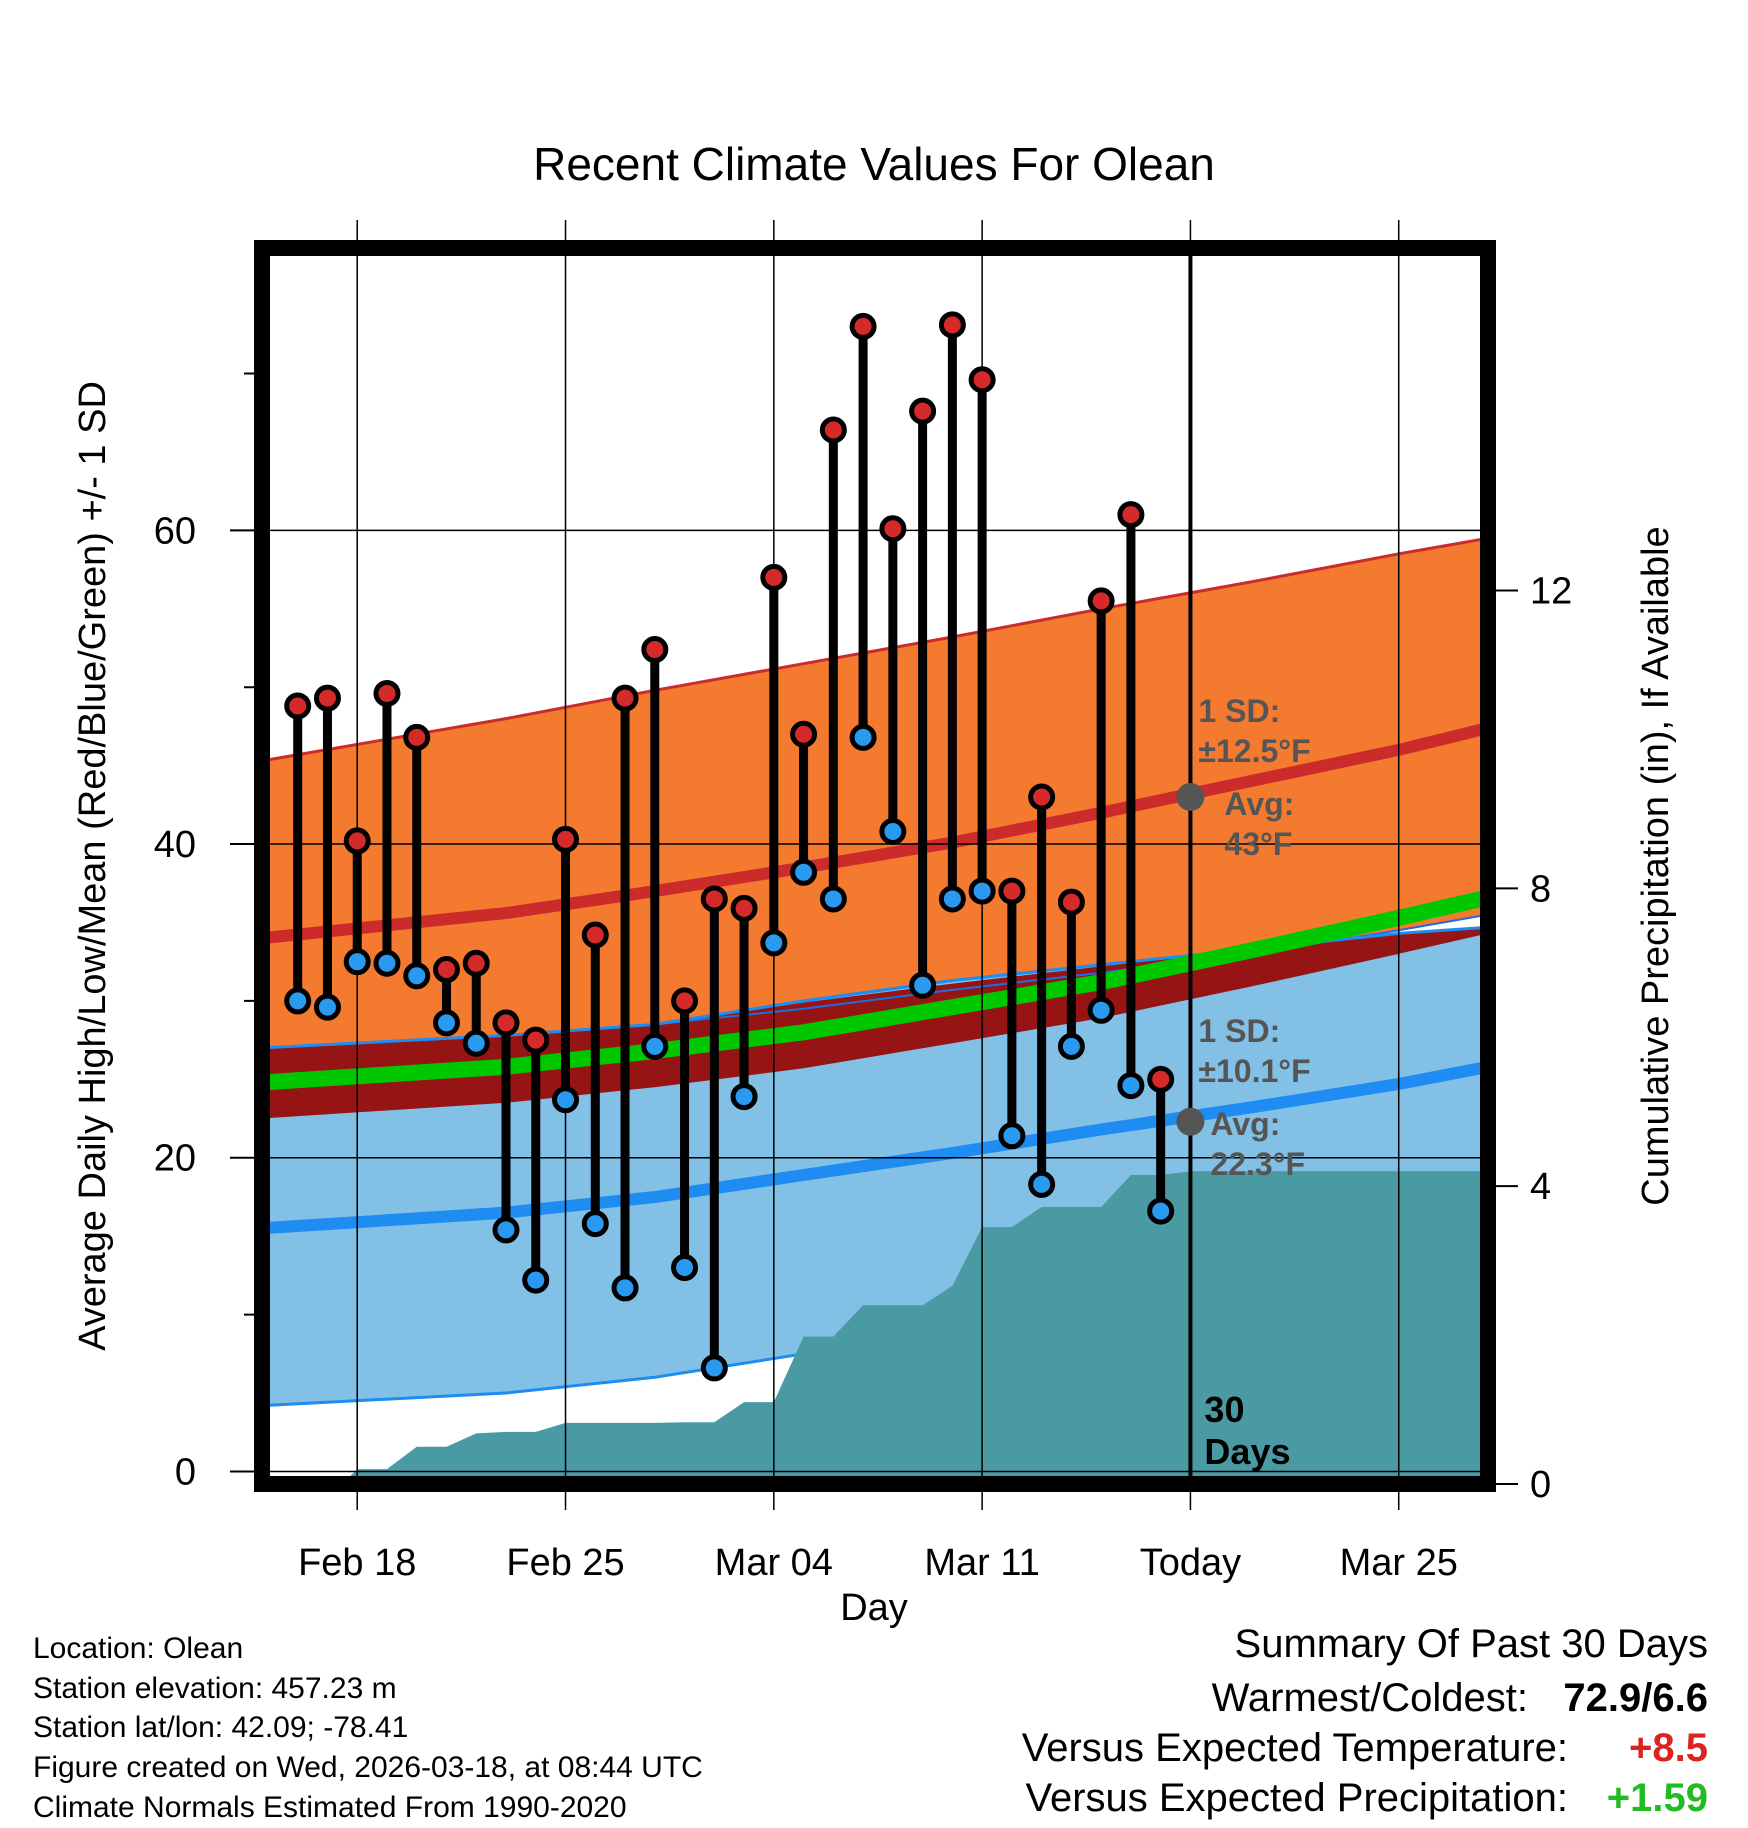 Image resolution: width=1748 pixels, height=1828 pixels. I want to click on y-tick-label: 40, so click(175, 845).